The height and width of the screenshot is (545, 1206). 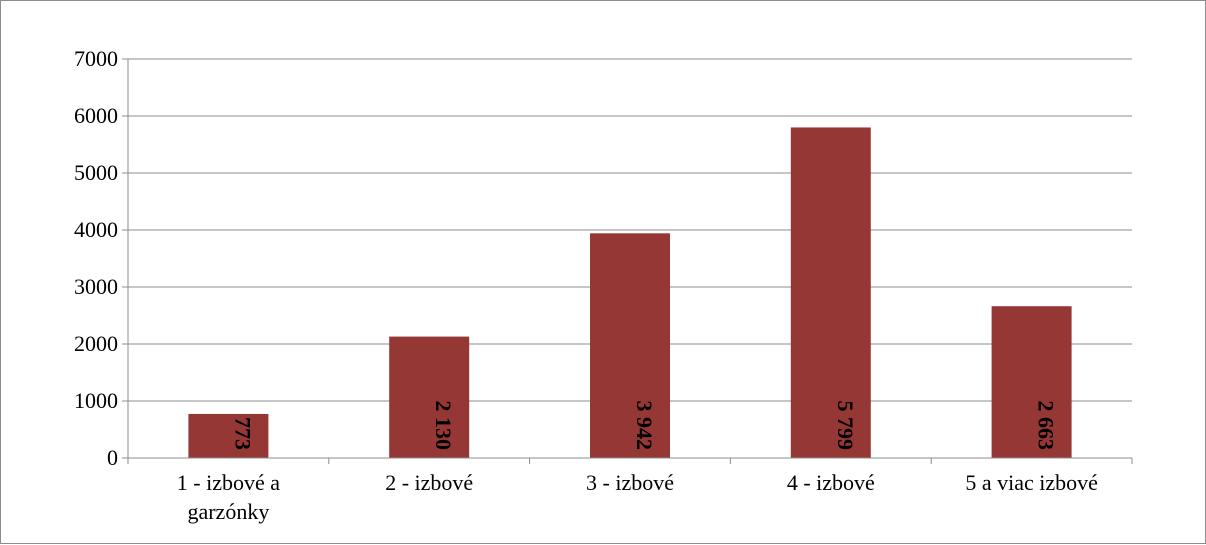 I want to click on x-category-label: 4 - izbové, so click(x=831, y=482).